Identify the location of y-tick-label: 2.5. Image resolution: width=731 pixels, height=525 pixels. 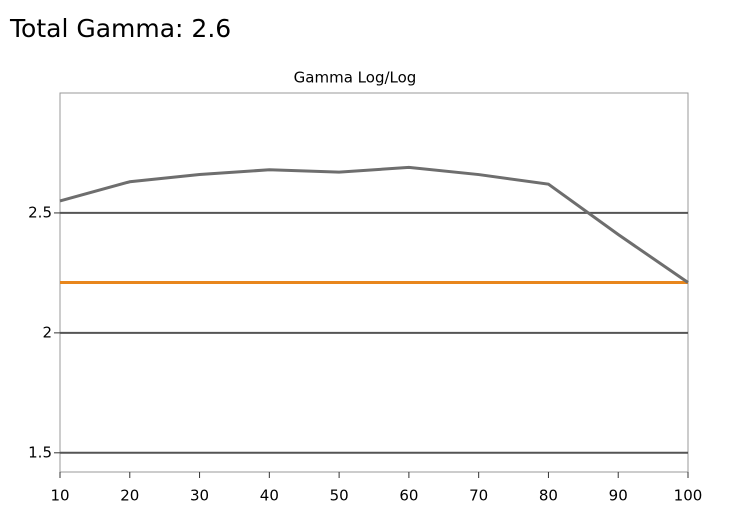
(40, 212).